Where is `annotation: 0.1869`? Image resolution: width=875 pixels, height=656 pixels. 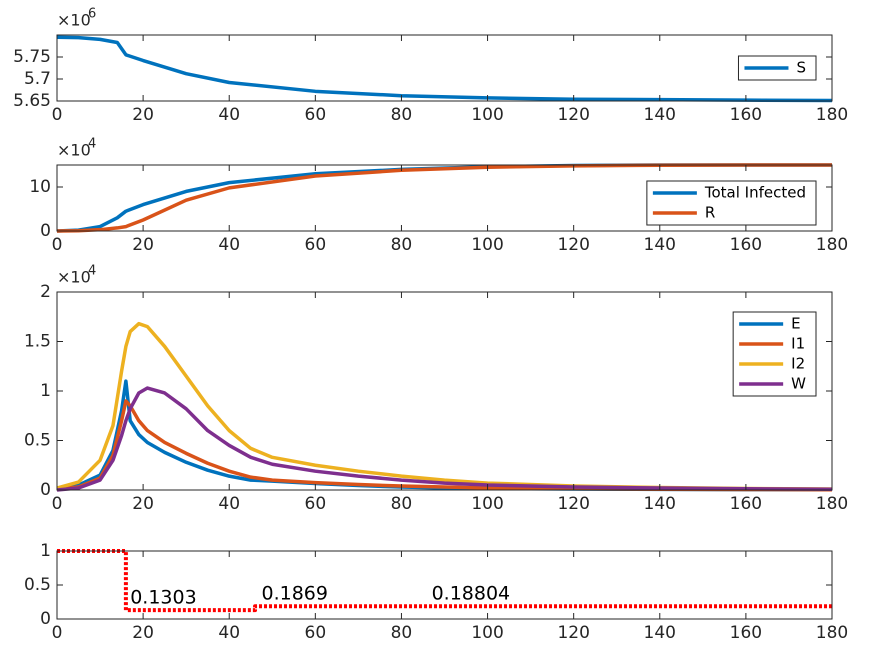
annotation: 0.1869 is located at coordinates (295, 594).